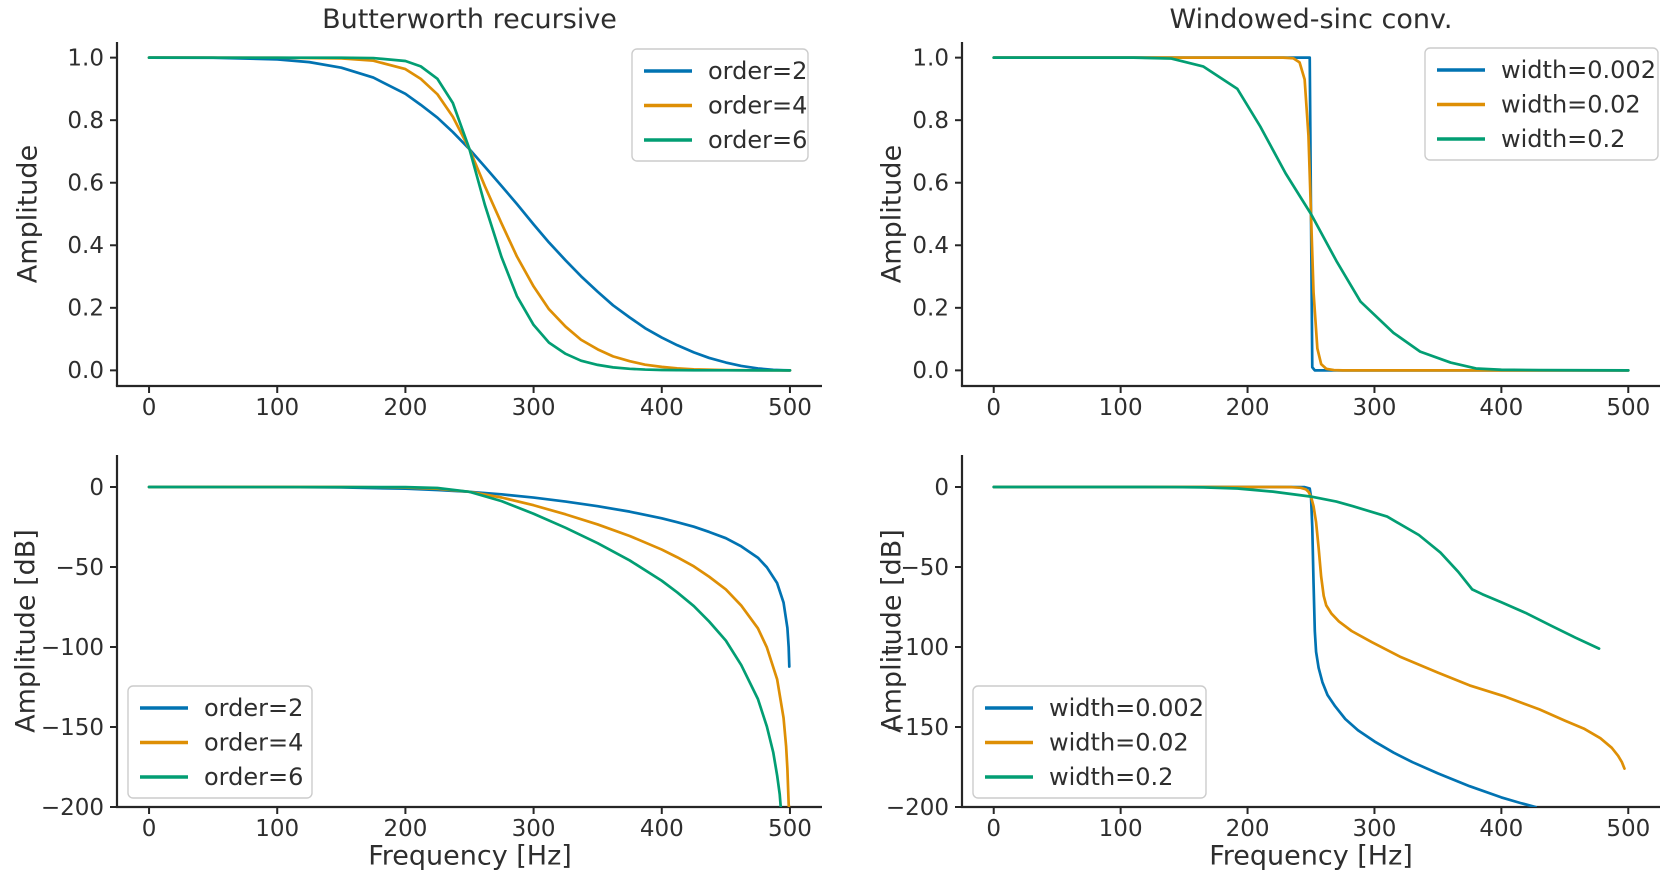  Describe the element at coordinates (470, 856) in the screenshot. I see `x-axis-label-frequency-left: Frequency [Hz]` at that location.